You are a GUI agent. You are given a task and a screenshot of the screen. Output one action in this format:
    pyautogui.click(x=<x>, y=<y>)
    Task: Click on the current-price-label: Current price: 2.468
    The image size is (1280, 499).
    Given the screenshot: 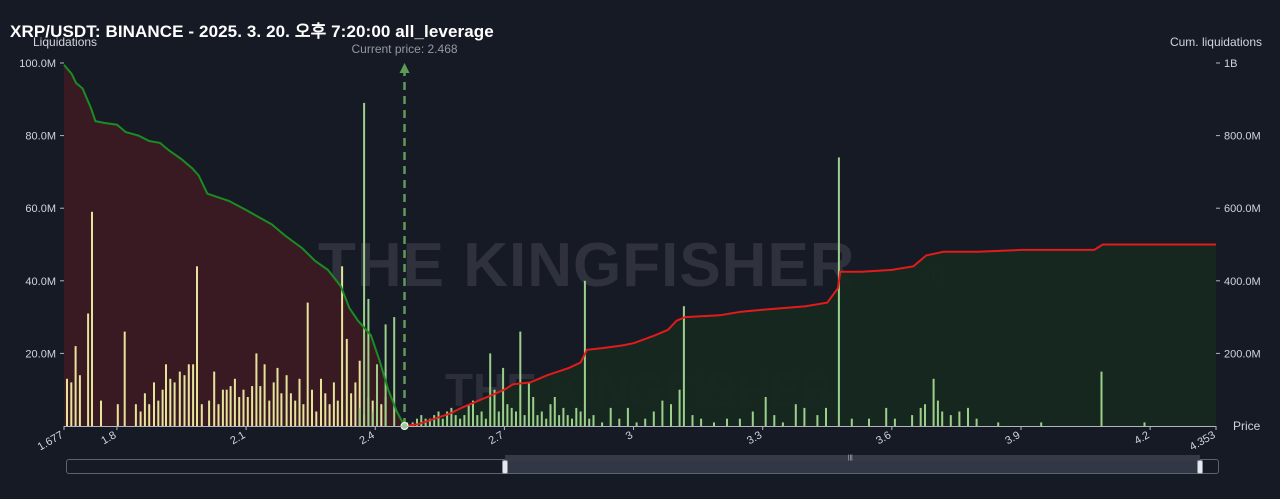 What is the action you would take?
    pyautogui.click(x=404, y=49)
    